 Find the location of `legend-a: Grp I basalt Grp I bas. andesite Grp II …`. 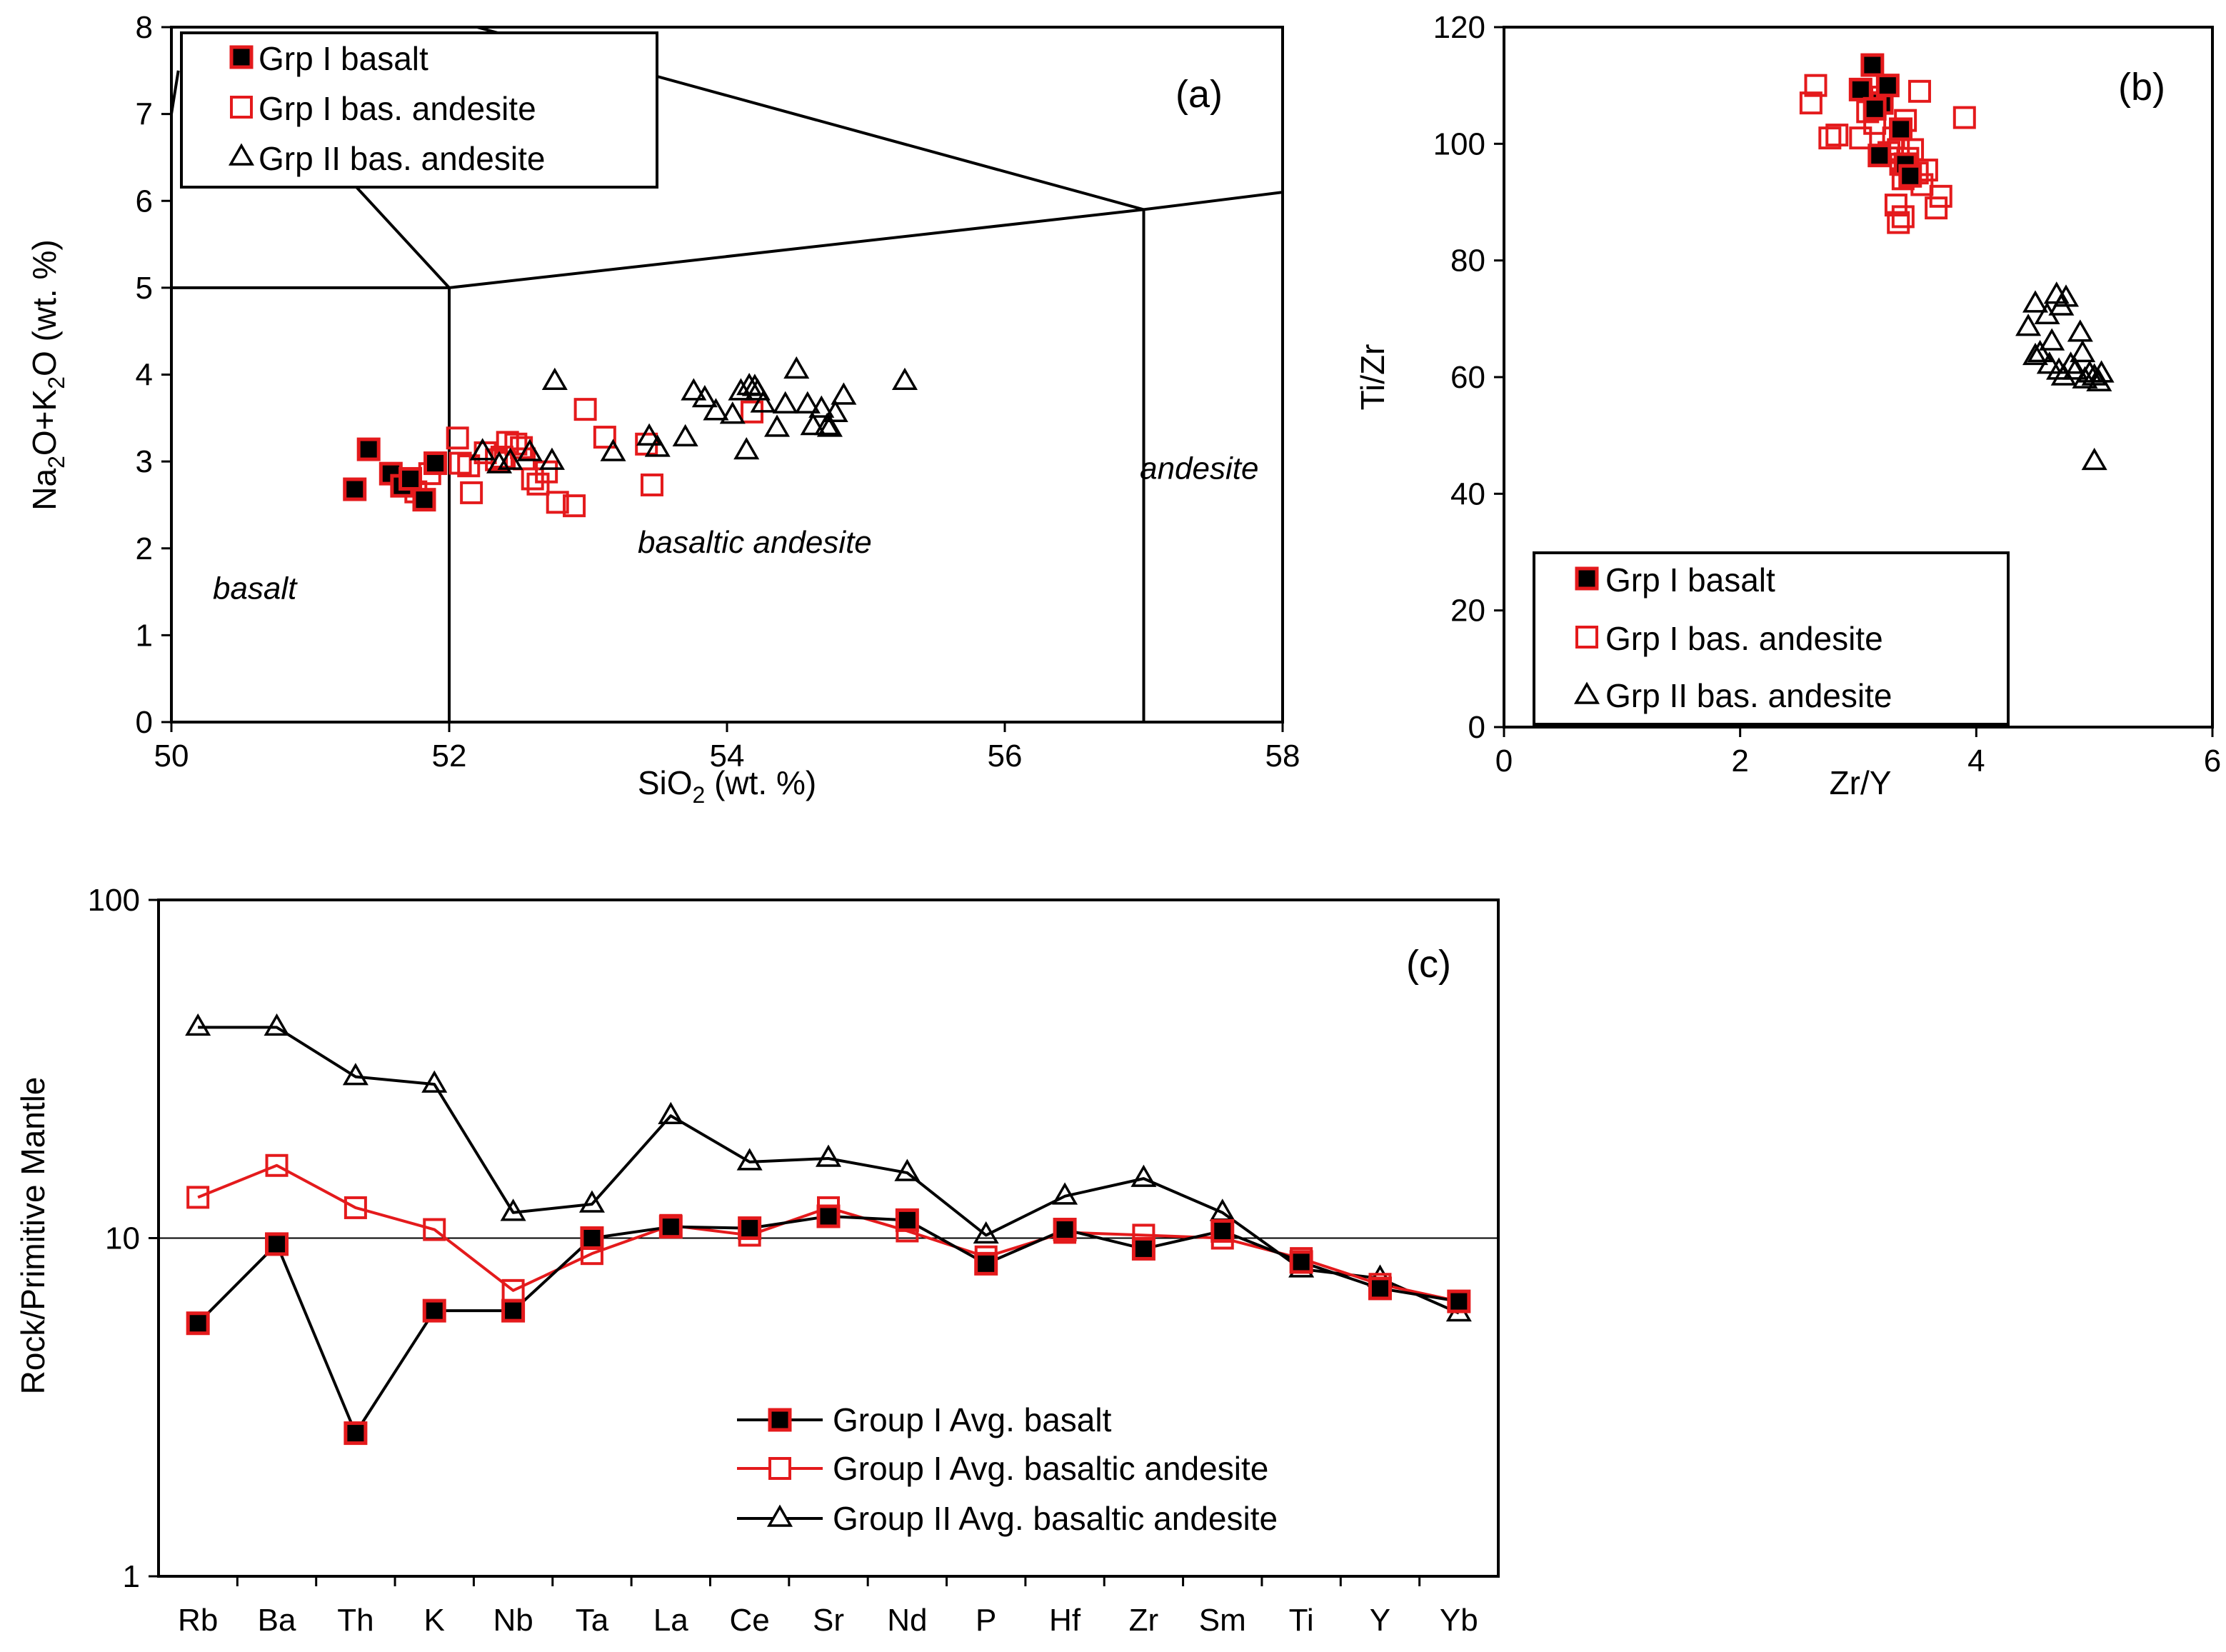

legend-a: Grp I basalt Grp I bas. andesite Grp II … is located at coordinates (419, 110).